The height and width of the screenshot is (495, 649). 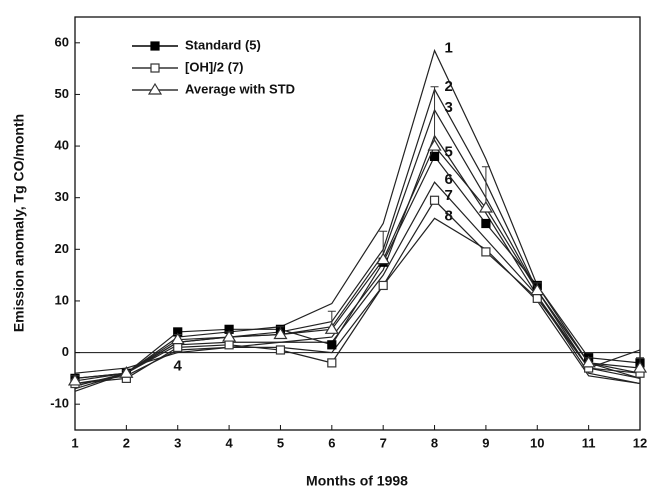 What do you see at coordinates (357, 481) in the screenshot?
I see `x-axis-label: Months of 1998` at bounding box center [357, 481].